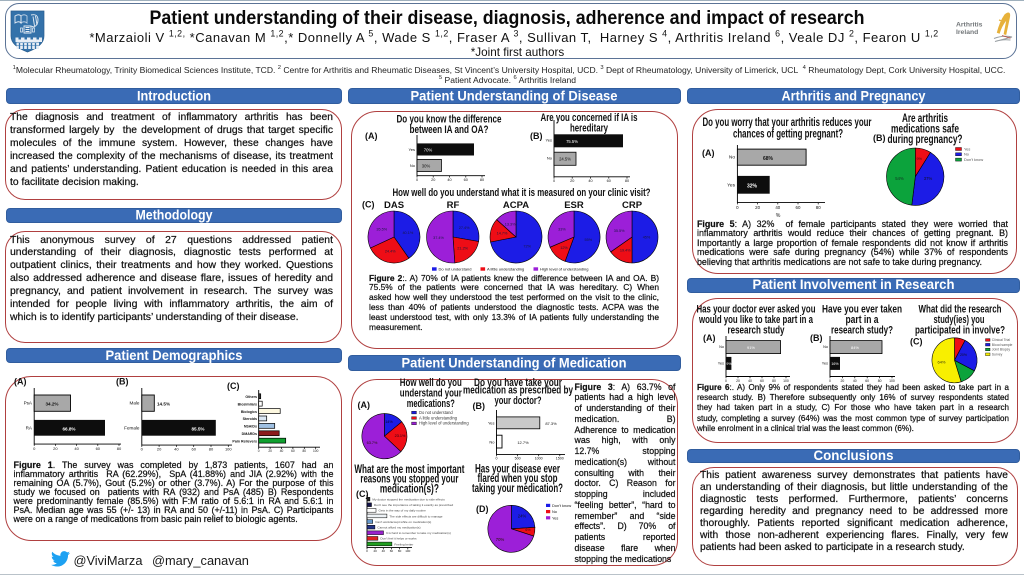  Describe the element at coordinates (517, 470) in the screenshot. I see `svg-text: Has your disease ever` at that location.